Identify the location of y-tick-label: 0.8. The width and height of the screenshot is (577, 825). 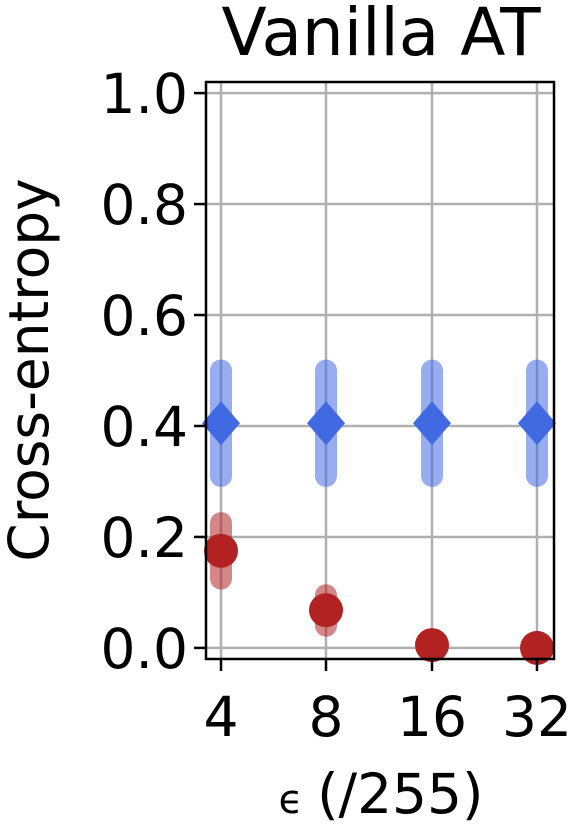
(144, 205).